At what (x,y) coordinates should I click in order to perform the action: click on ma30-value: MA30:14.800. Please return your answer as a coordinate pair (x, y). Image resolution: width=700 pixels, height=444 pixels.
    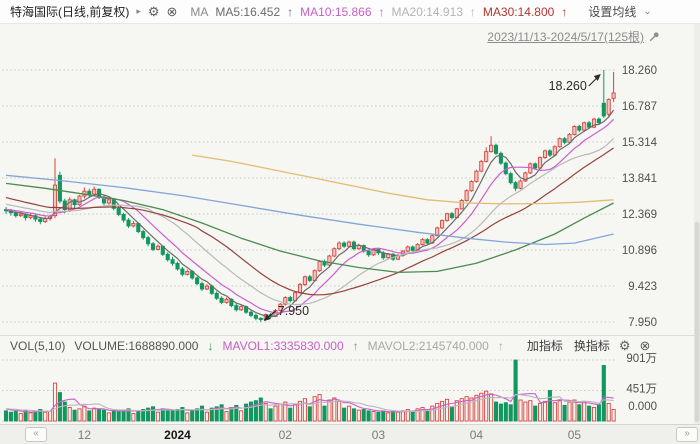
    Looking at the image, I should click on (518, 11).